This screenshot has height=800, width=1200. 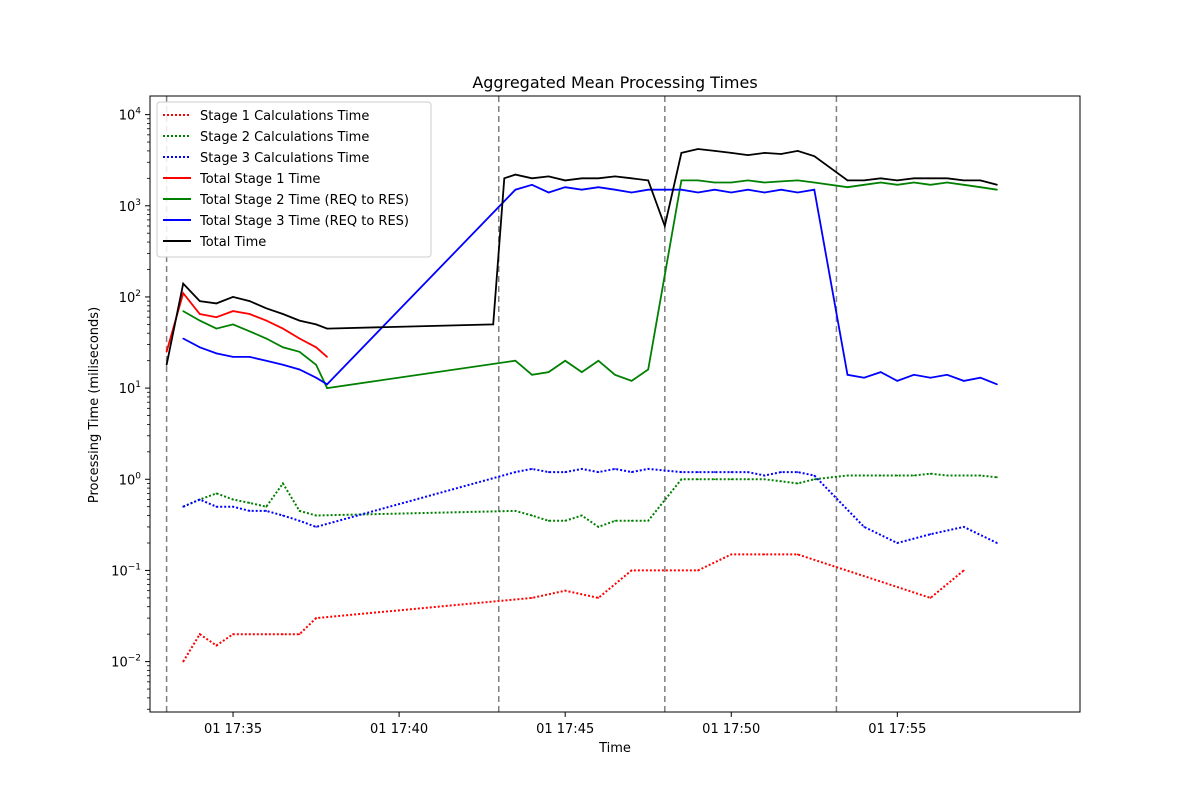 I want to click on y-tick-label: 10⁻², so click(x=126, y=662).